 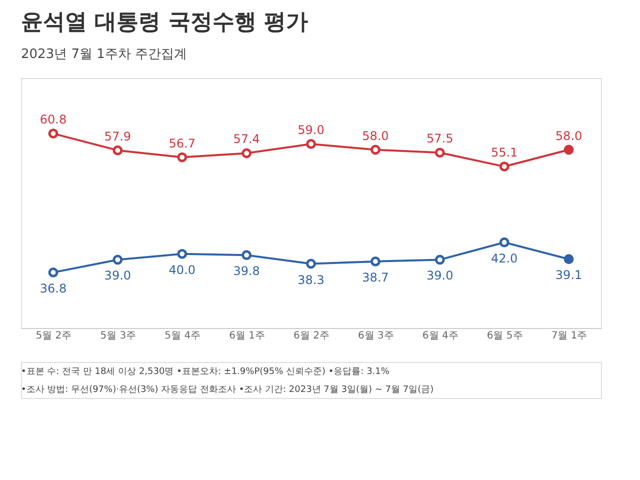 I want to click on data-label: 57.4, so click(x=246, y=139).